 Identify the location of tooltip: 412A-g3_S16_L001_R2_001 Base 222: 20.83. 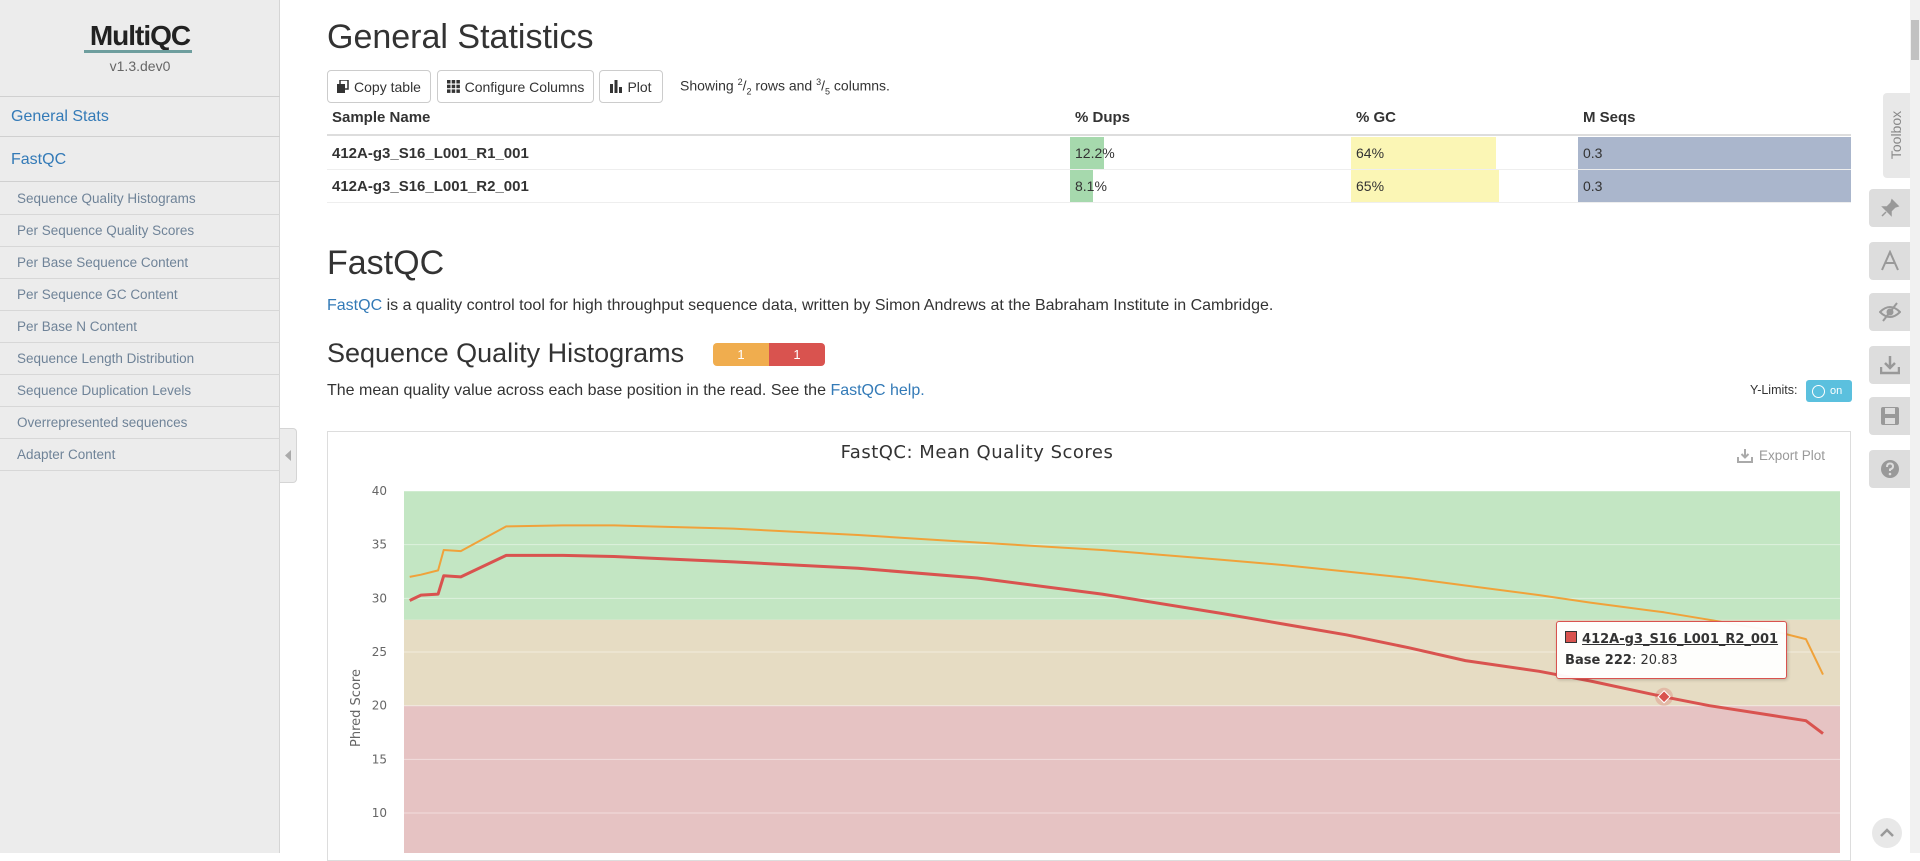
(1672, 649).